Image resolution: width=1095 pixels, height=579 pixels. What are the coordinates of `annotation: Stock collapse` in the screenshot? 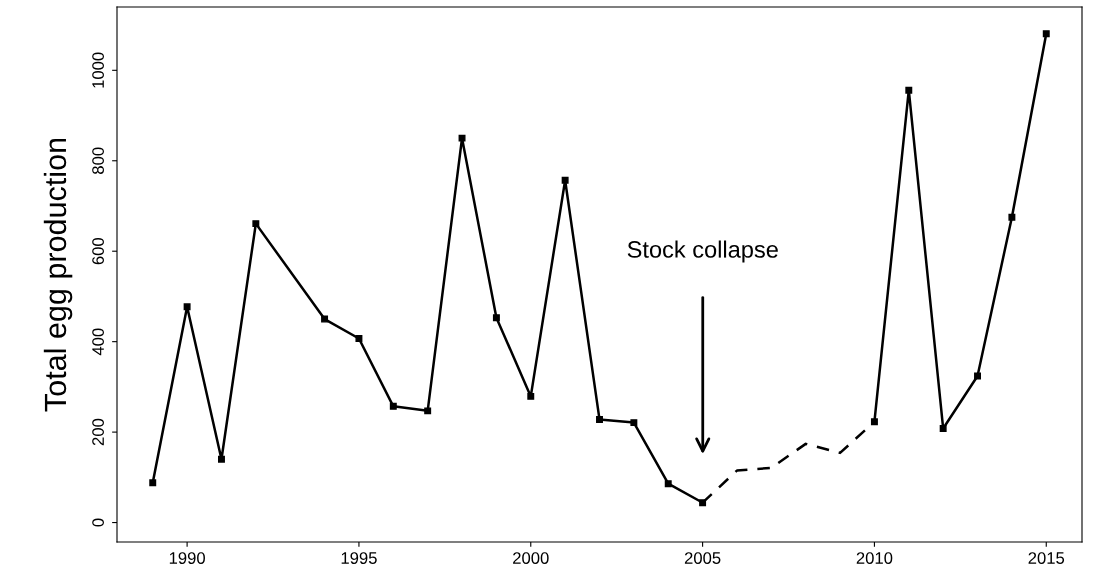 It's located at (702, 251).